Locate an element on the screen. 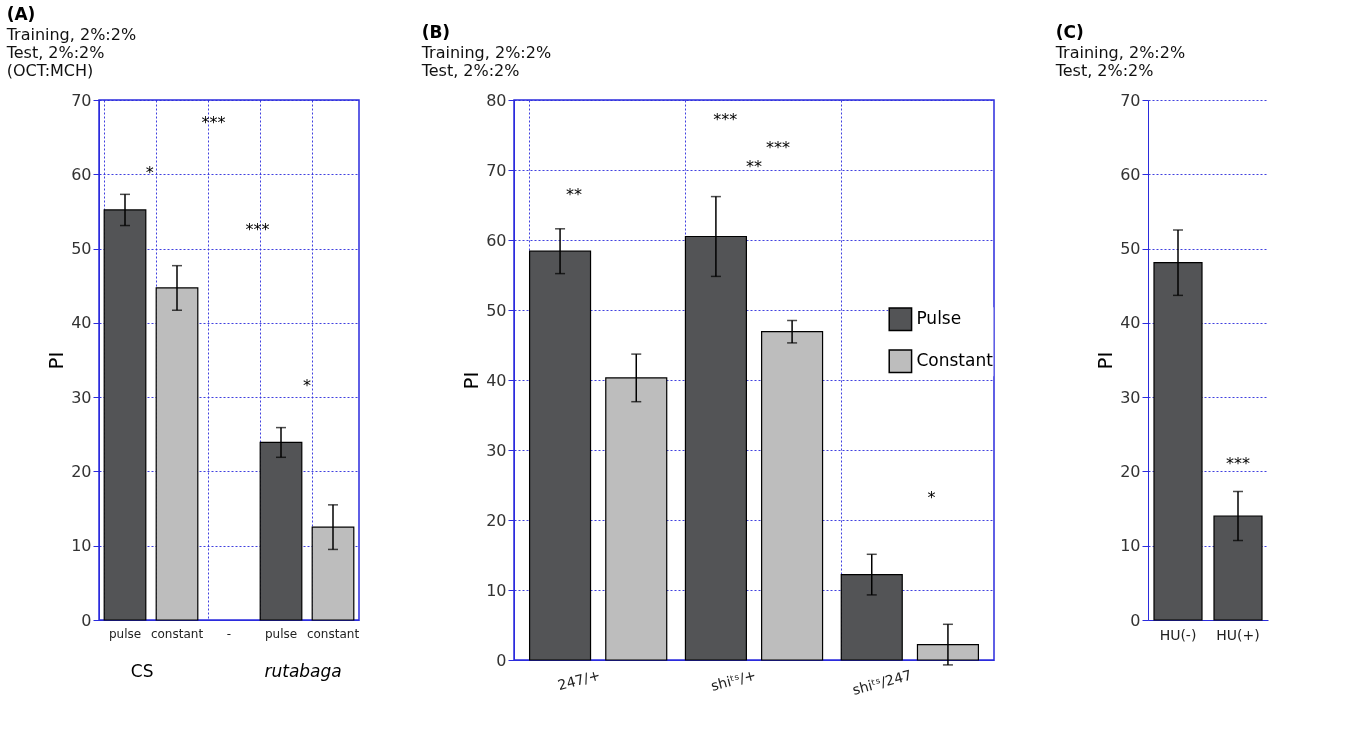 The width and height of the screenshot is (1345, 751). chart-title: (B) is located at coordinates (436, 32).